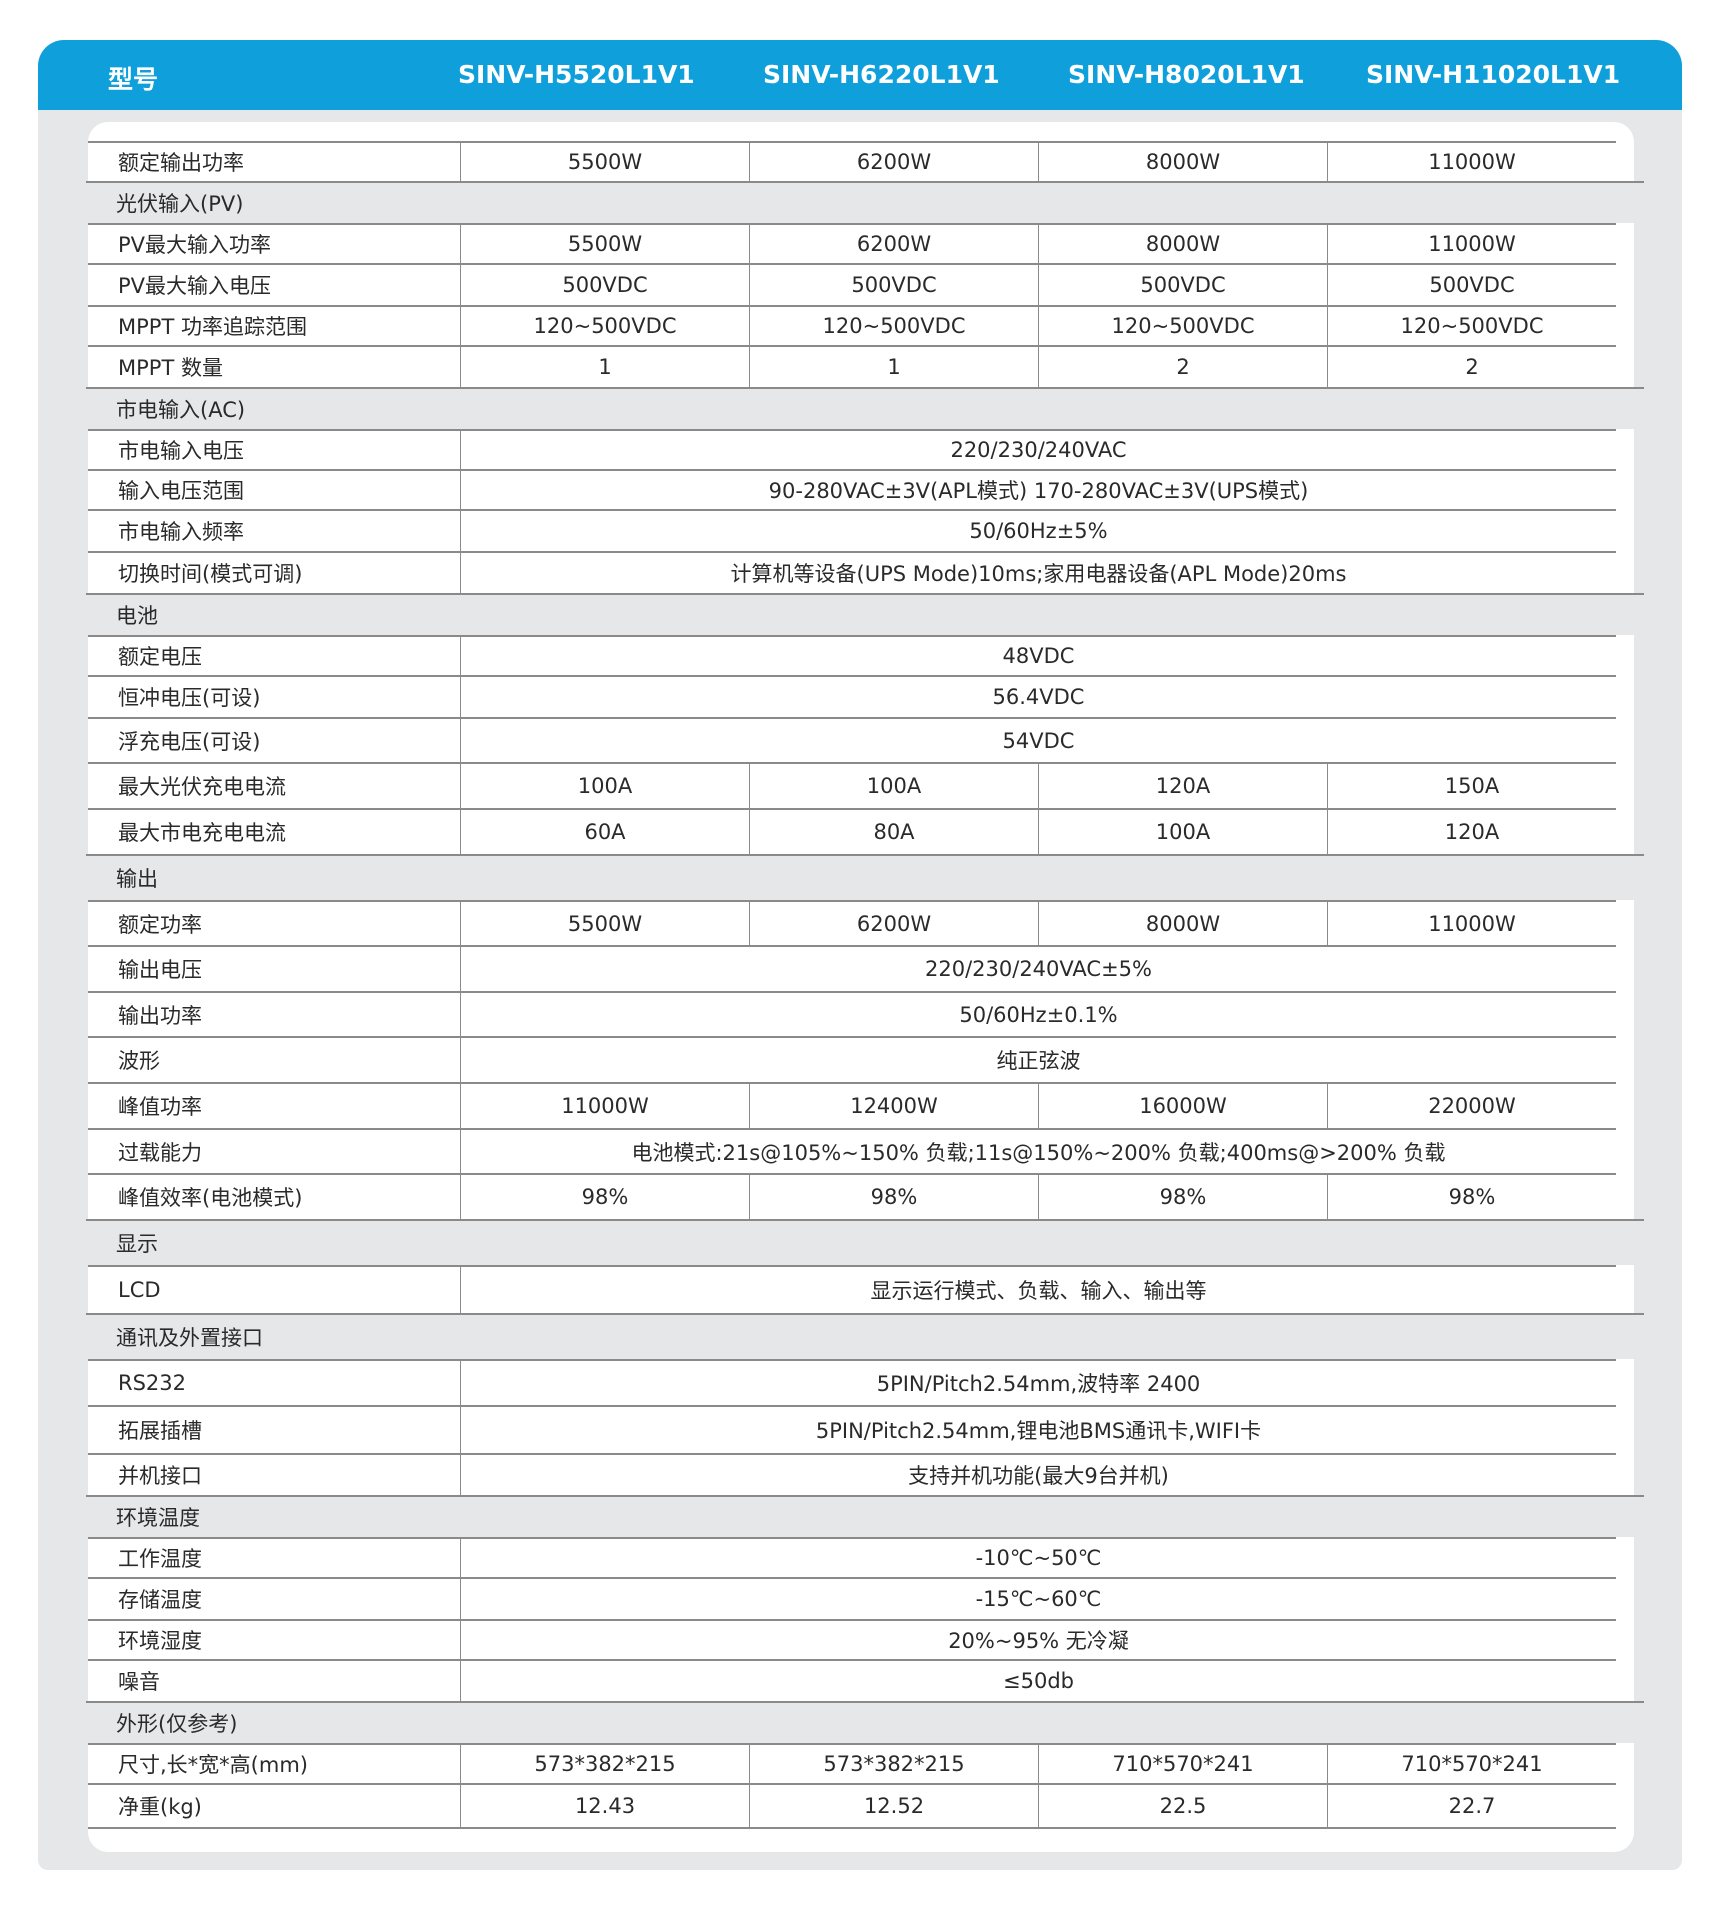 The image size is (1718, 1920). I want to click on table-cell: 220/230/240VAC±5%, so click(1038, 969).